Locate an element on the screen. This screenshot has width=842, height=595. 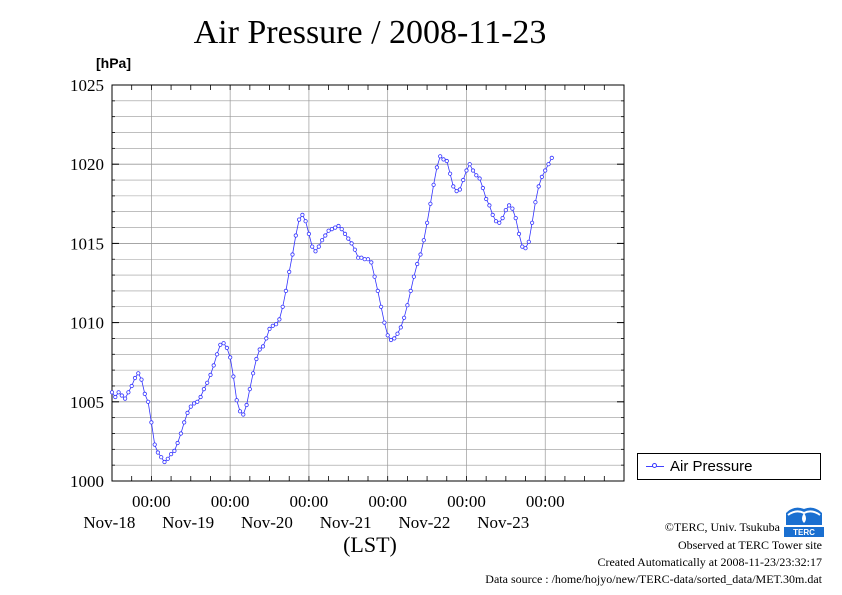
y-tick-label: 1015 is located at coordinates (87, 243).